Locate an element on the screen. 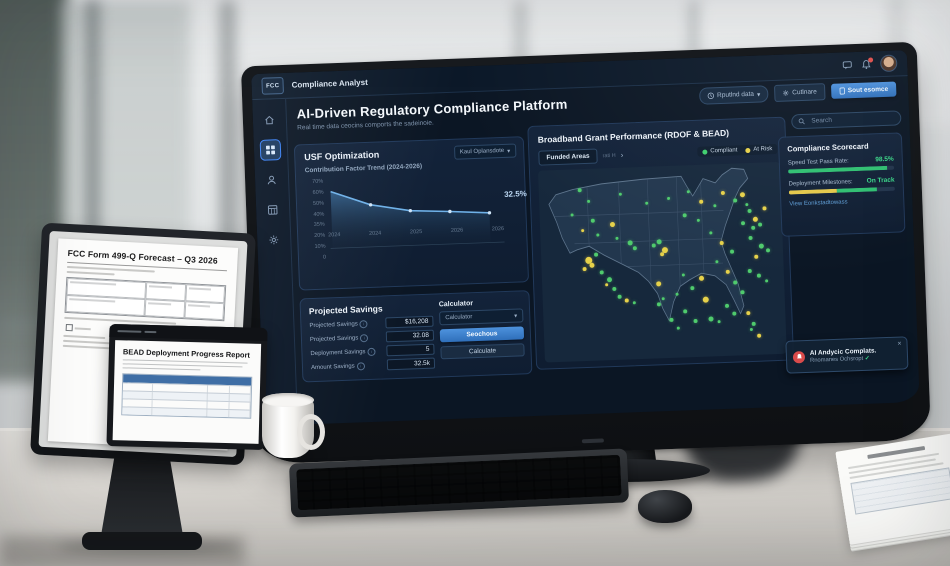  savings-value-box: 5 is located at coordinates (410, 350).